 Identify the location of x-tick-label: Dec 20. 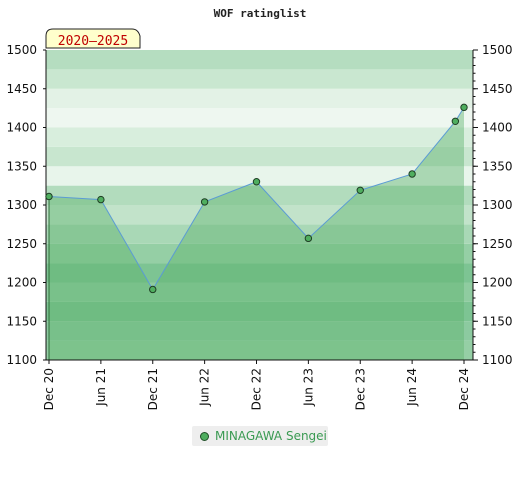
(49, 389).